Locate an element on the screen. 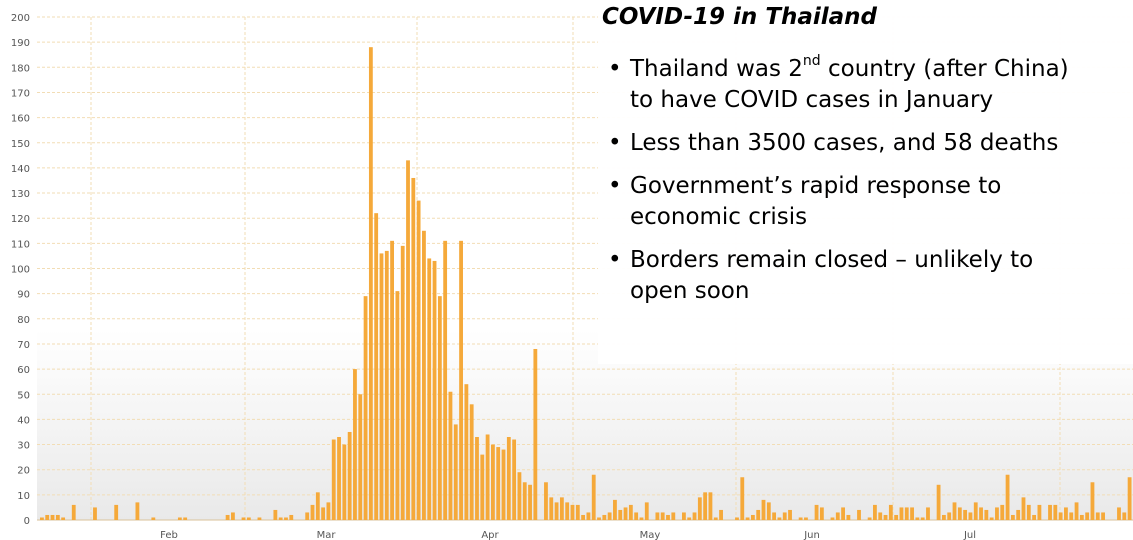 This screenshot has width=1133, height=540. y-tick-label: 200 is located at coordinates (20, 18).